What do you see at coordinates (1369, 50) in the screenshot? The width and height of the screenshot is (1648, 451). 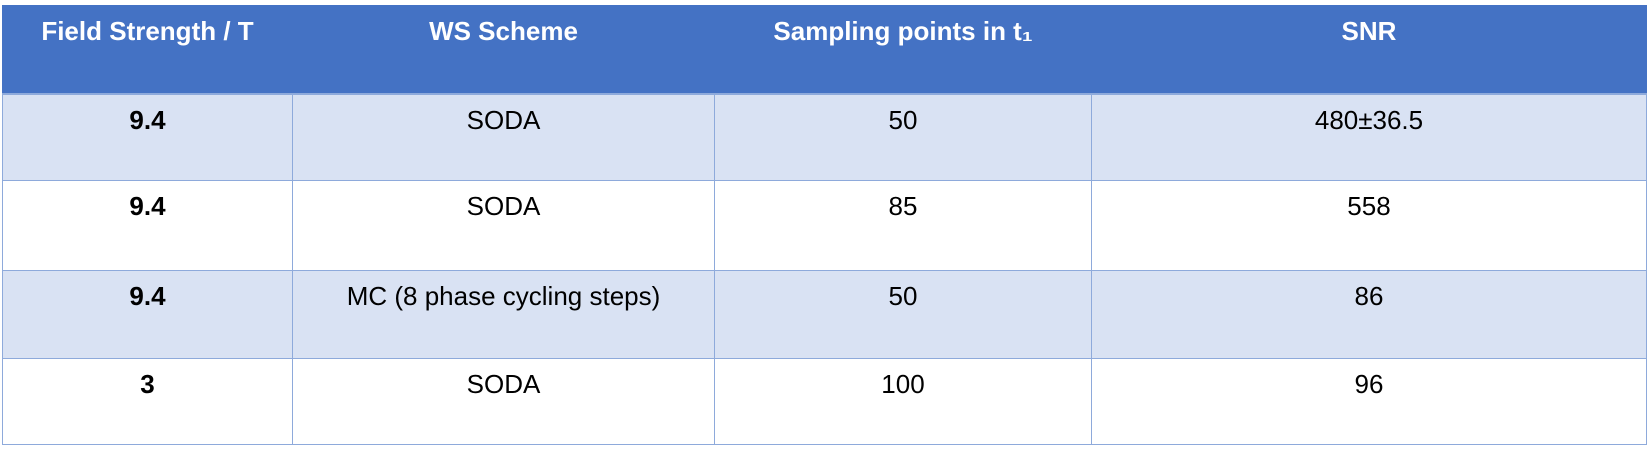 I see `header-cell: SNR` at bounding box center [1369, 50].